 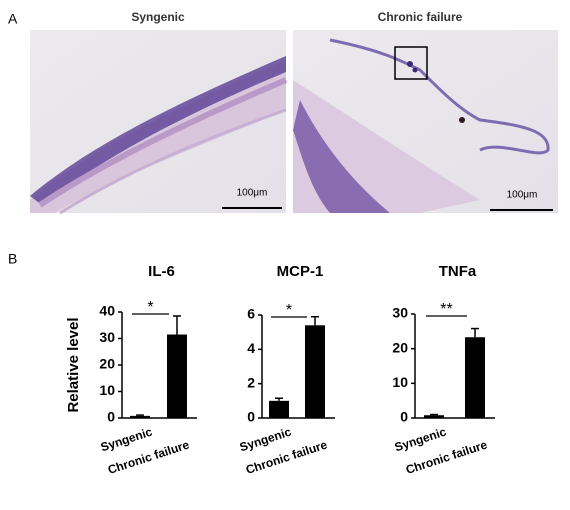 What do you see at coordinates (251, 348) in the screenshot?
I see `y-tick-label: 4` at bounding box center [251, 348].